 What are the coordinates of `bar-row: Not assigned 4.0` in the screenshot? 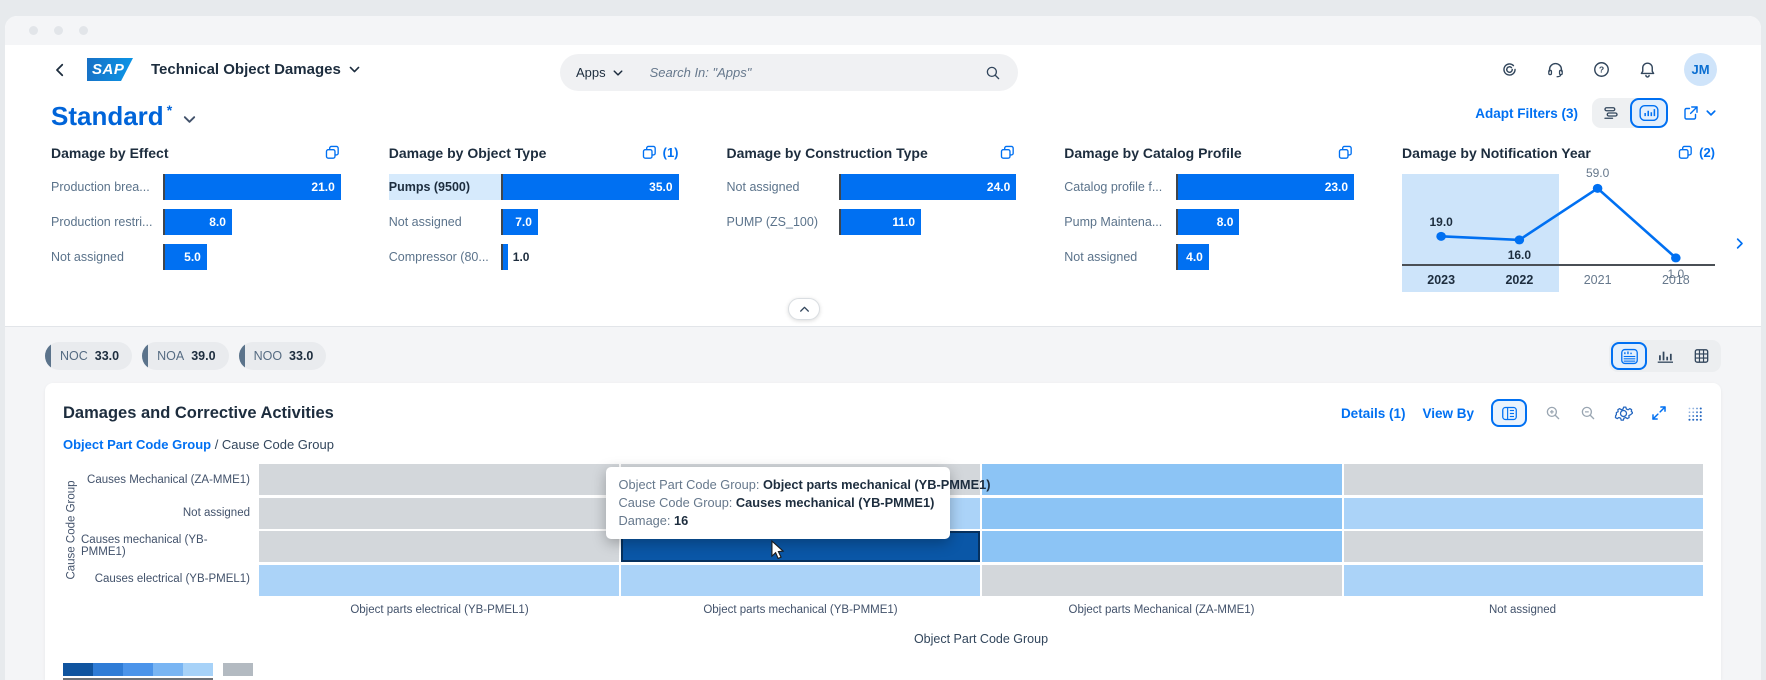 It's located at (1209, 257).